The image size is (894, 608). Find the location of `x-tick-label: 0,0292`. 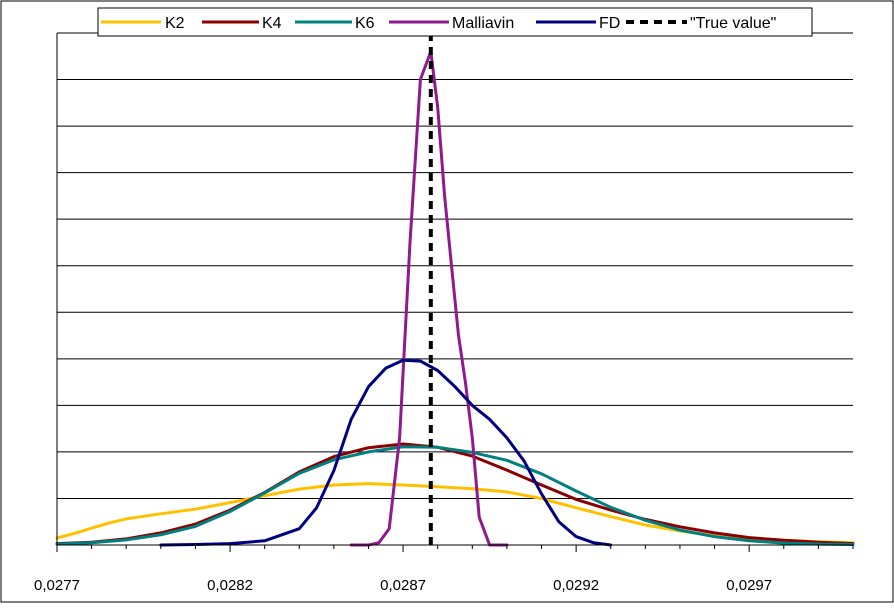

x-tick-label: 0,0292 is located at coordinates (576, 585).